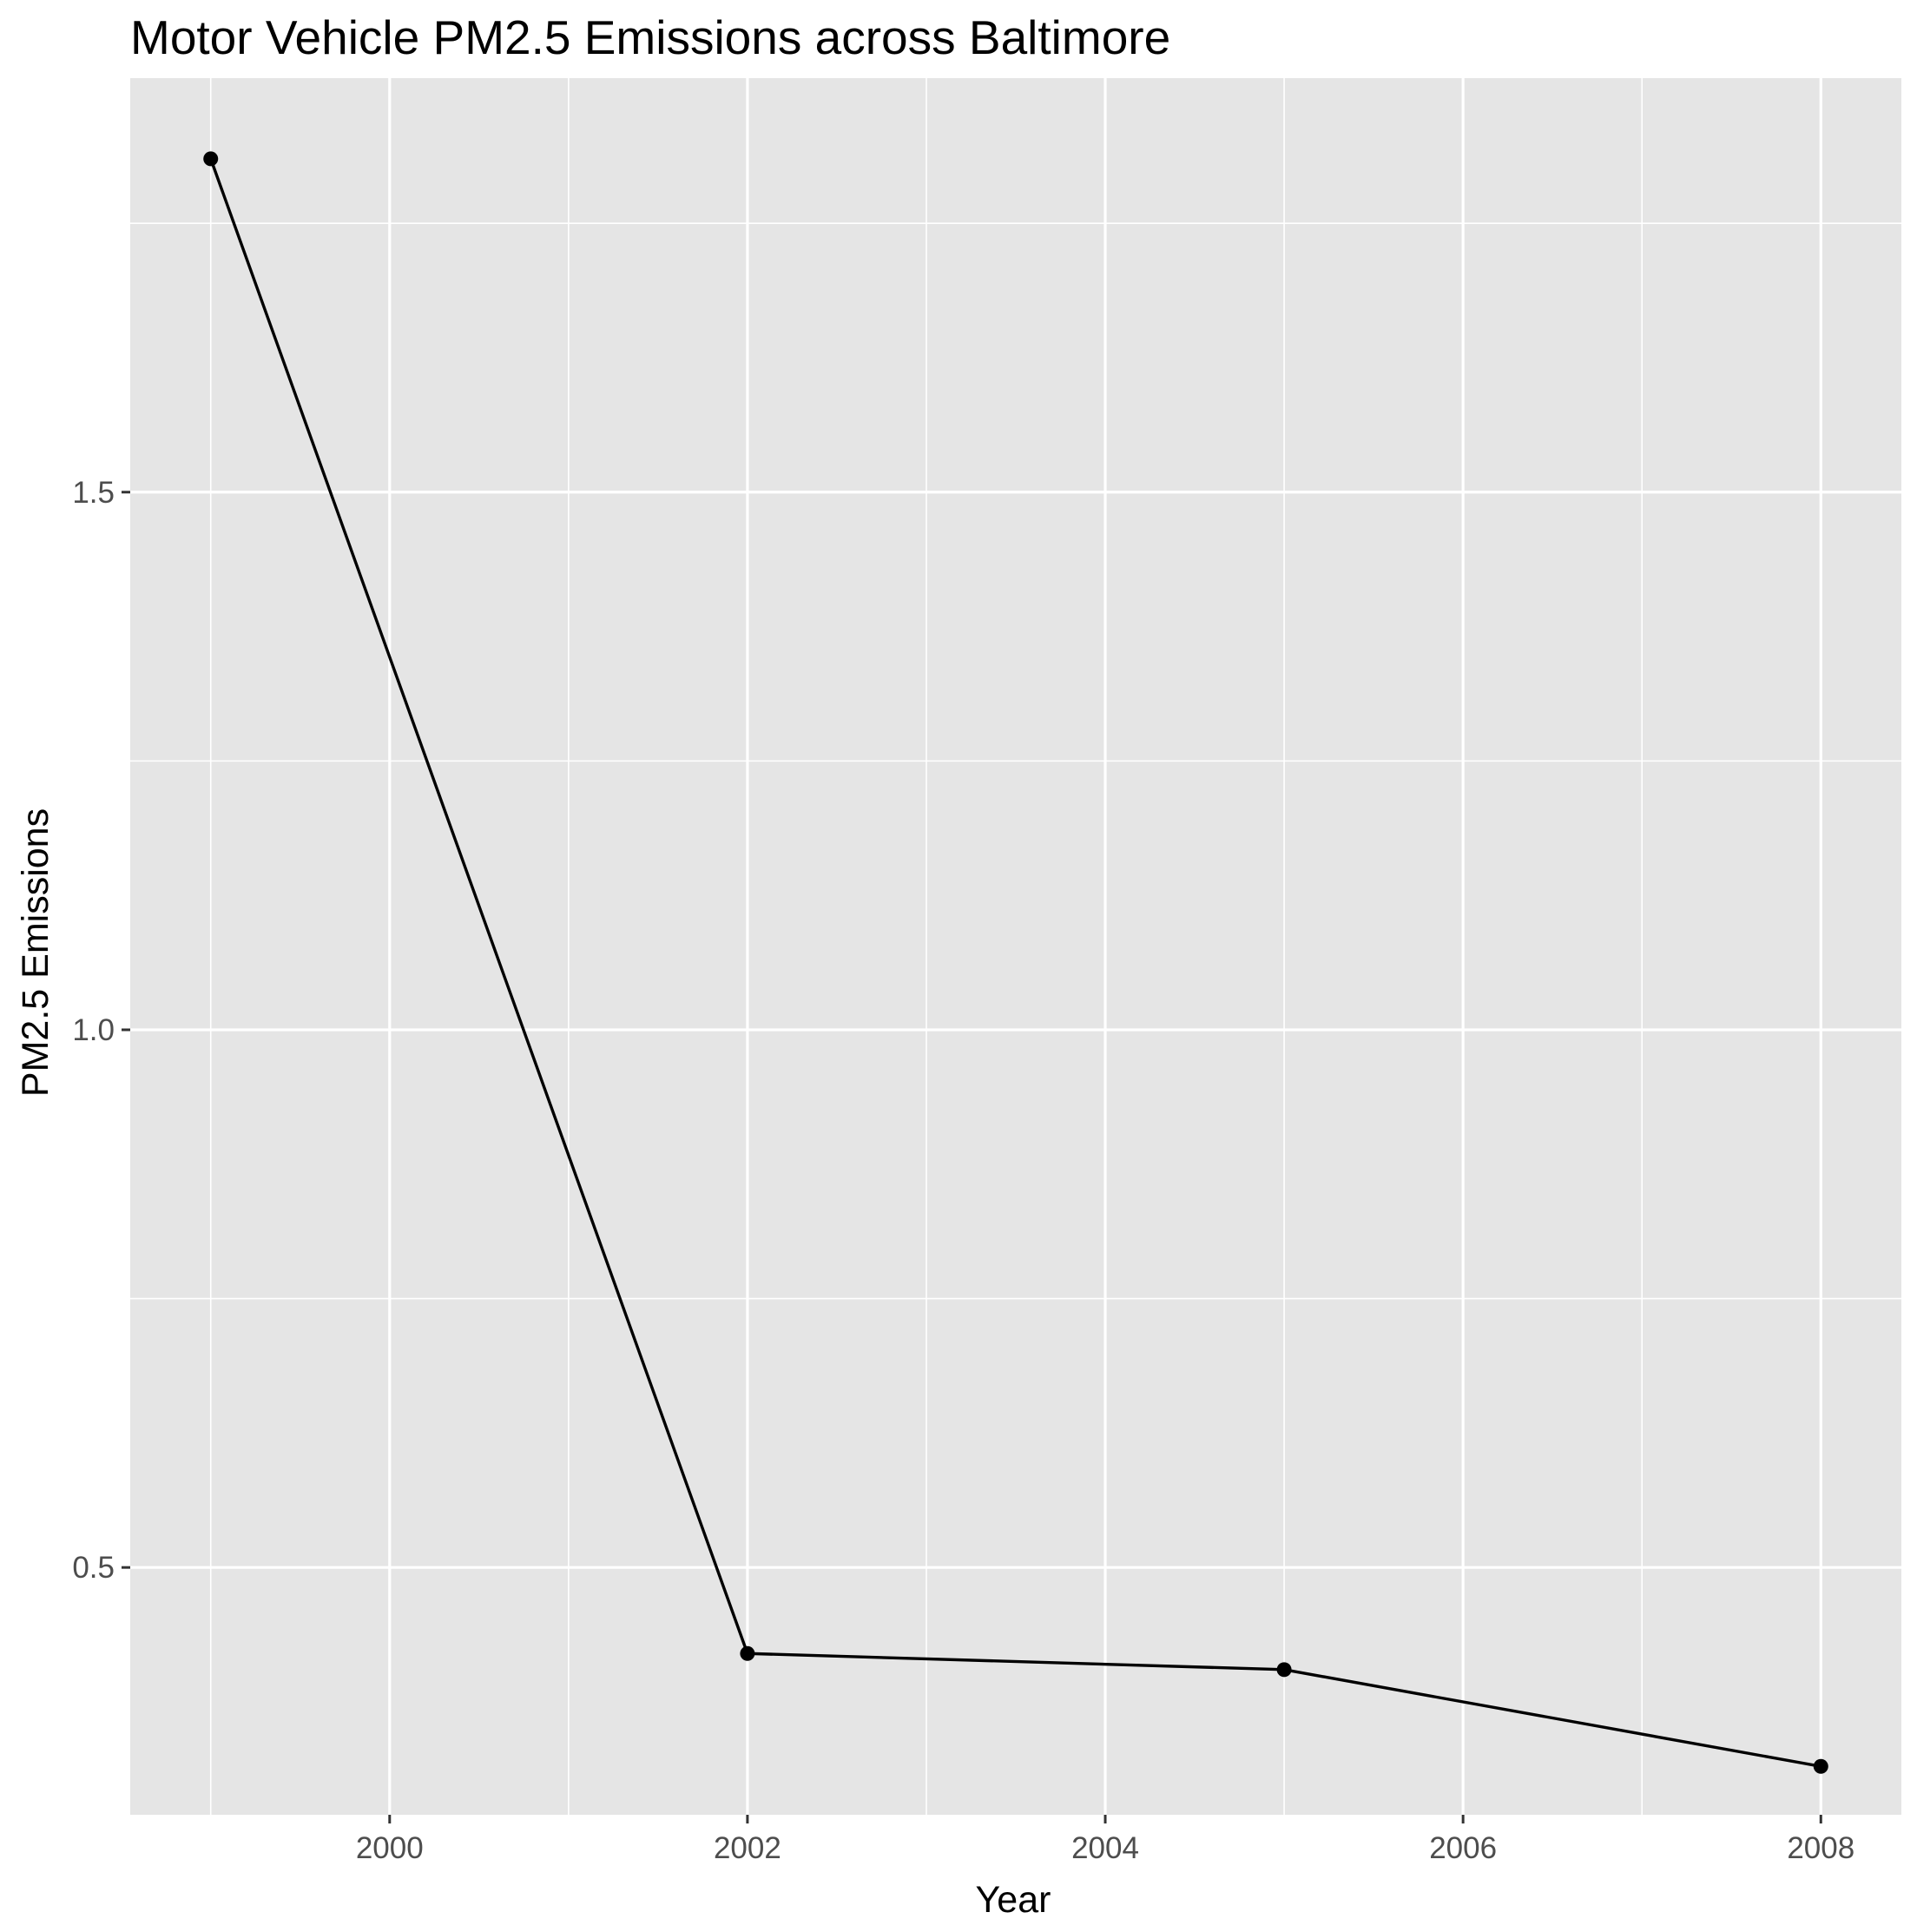 Image resolution: width=1917 pixels, height=1932 pixels. Describe the element at coordinates (1013, 1900) in the screenshot. I see `x-axis-title: Year` at that location.